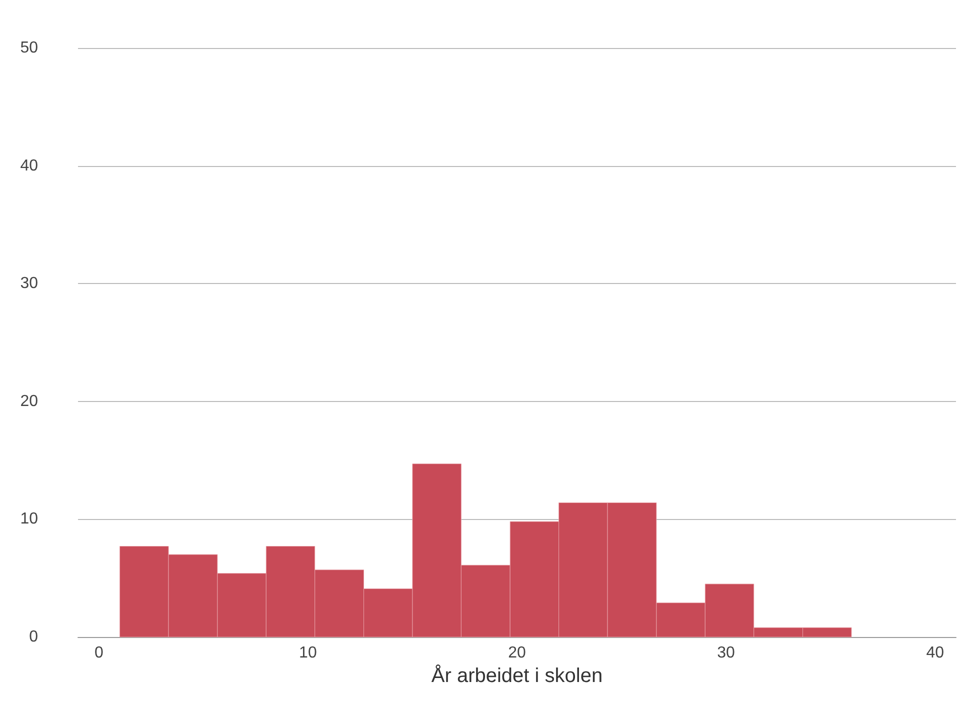  Describe the element at coordinates (99, 653) in the screenshot. I see `x-tick-label: 0` at that location.